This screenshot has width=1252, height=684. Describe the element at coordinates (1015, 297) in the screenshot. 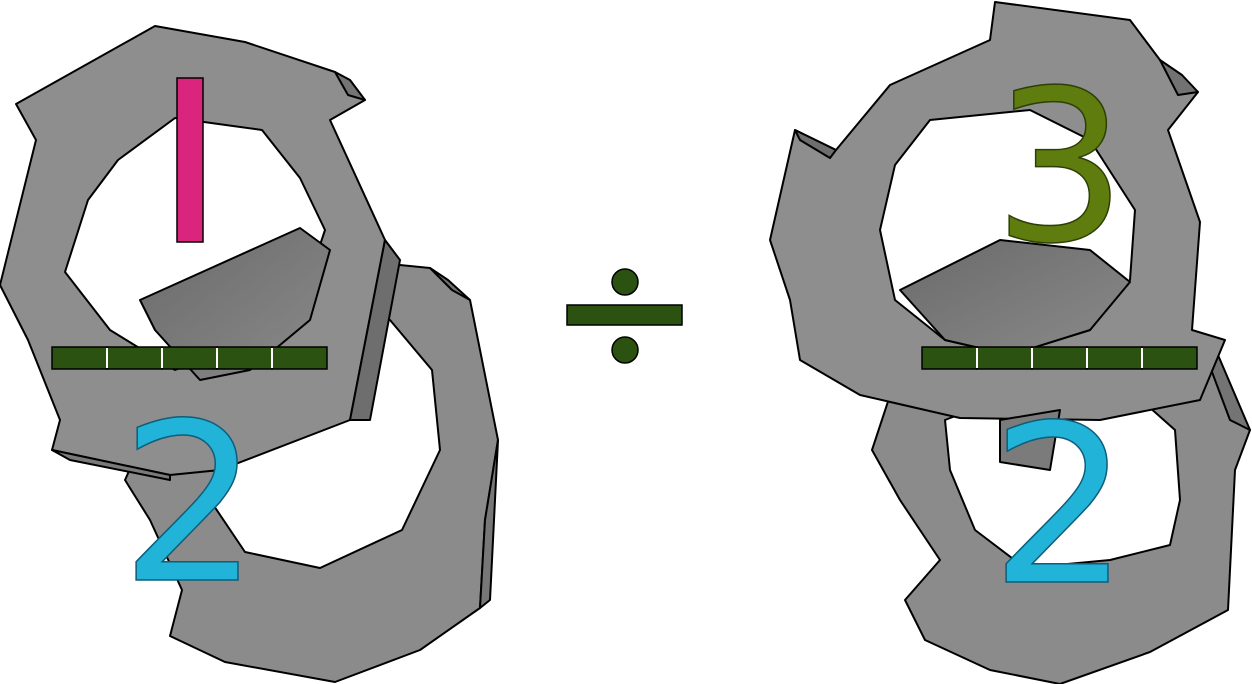

I see `right-bridge` at that location.